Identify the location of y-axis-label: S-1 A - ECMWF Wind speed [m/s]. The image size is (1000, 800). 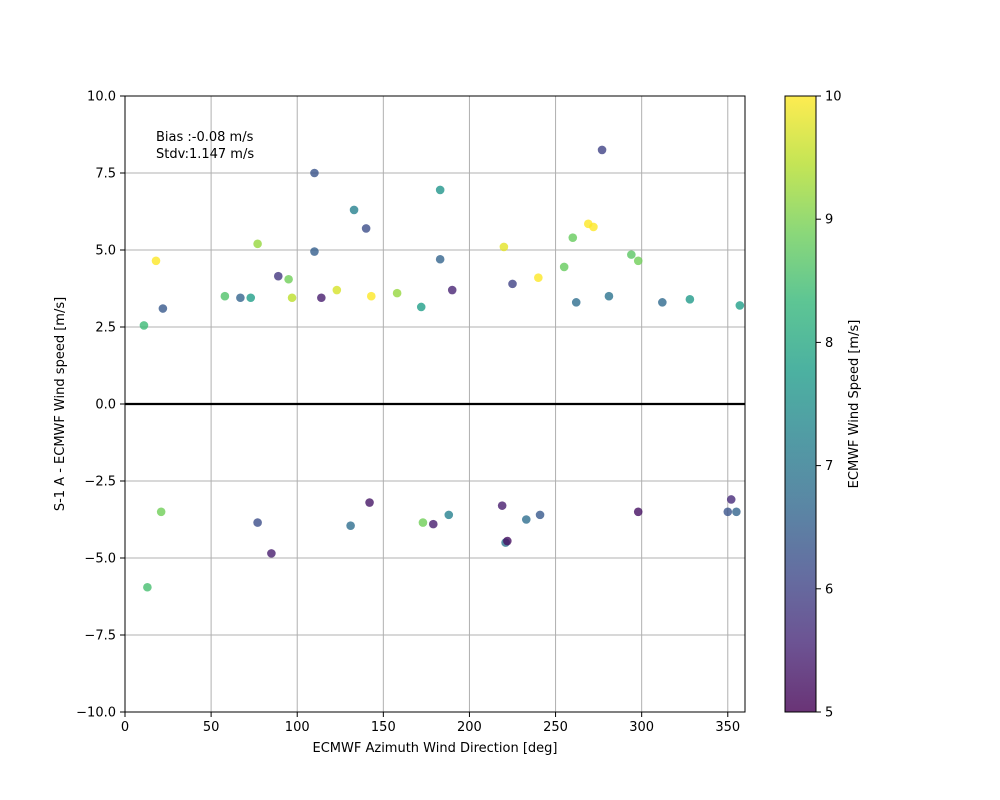
(60, 404).